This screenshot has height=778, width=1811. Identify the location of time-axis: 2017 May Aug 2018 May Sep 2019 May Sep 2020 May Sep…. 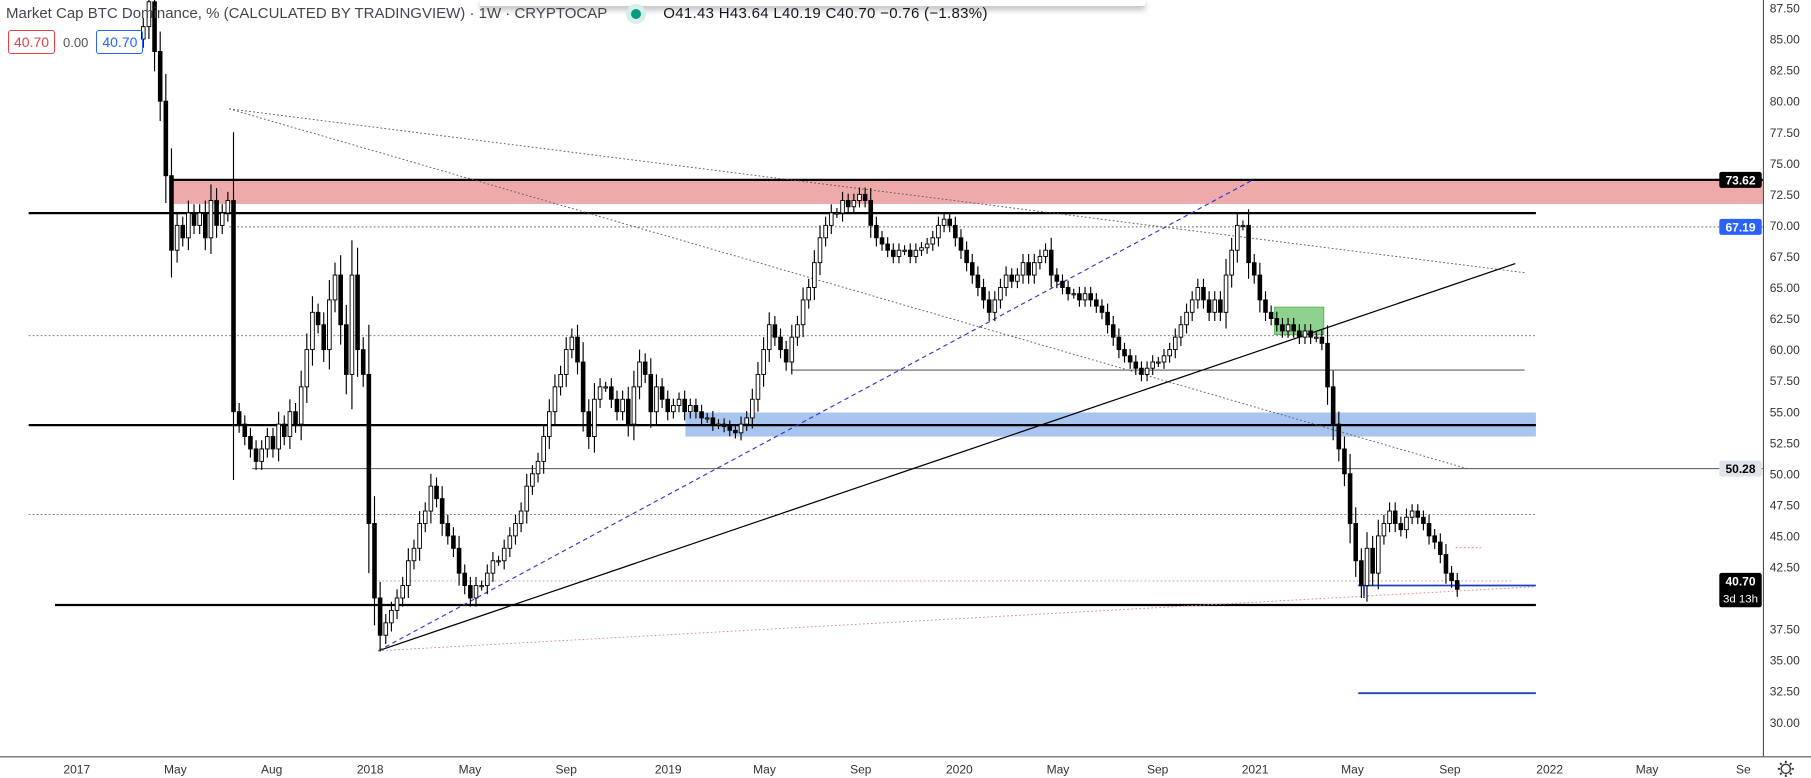
(907, 769).